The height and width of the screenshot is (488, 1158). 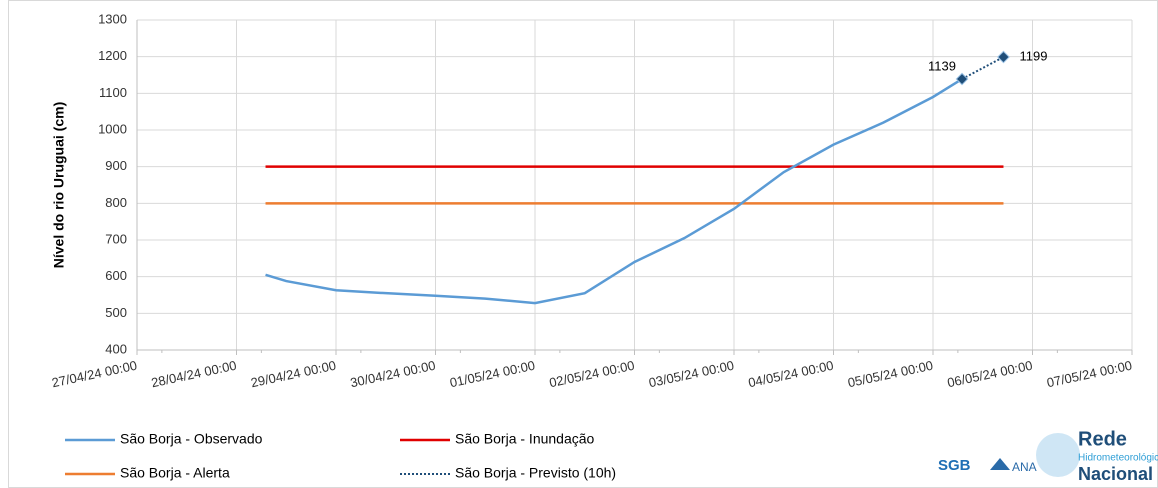 What do you see at coordinates (525, 439) in the screenshot?
I see `legend-label: São Borja - Inundação` at bounding box center [525, 439].